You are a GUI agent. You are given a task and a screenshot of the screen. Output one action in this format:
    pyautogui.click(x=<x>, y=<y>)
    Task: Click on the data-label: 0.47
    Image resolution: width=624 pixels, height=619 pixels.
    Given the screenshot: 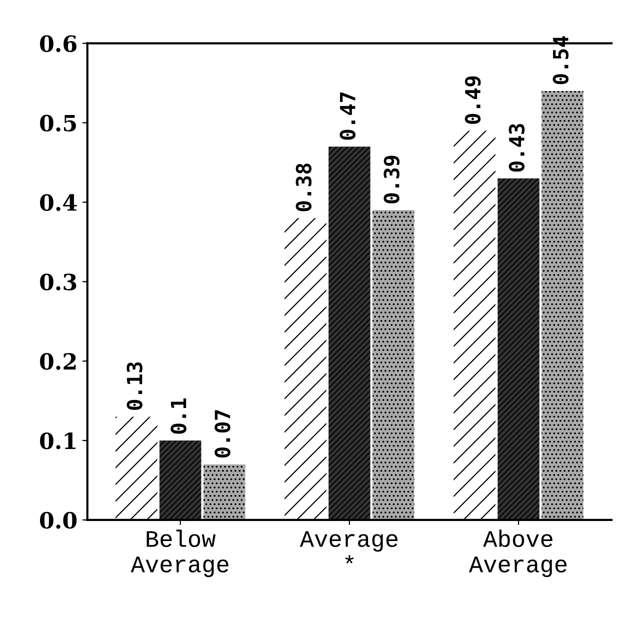 What is the action you would take?
    pyautogui.click(x=348, y=116)
    